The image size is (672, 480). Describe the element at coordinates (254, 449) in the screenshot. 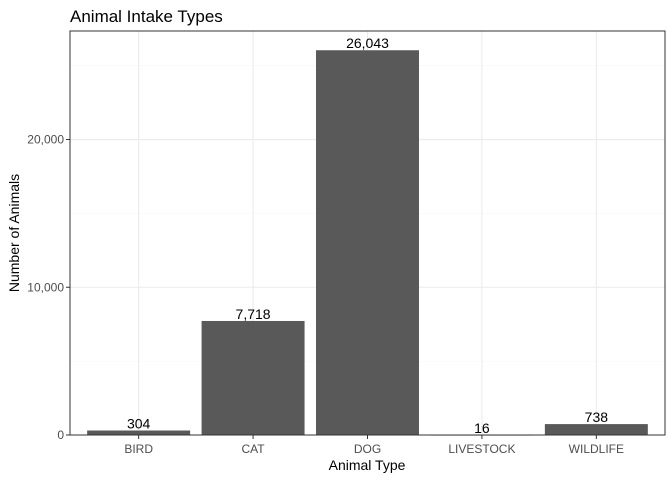

I see `x-tick-label-cat: CAT` at that location.